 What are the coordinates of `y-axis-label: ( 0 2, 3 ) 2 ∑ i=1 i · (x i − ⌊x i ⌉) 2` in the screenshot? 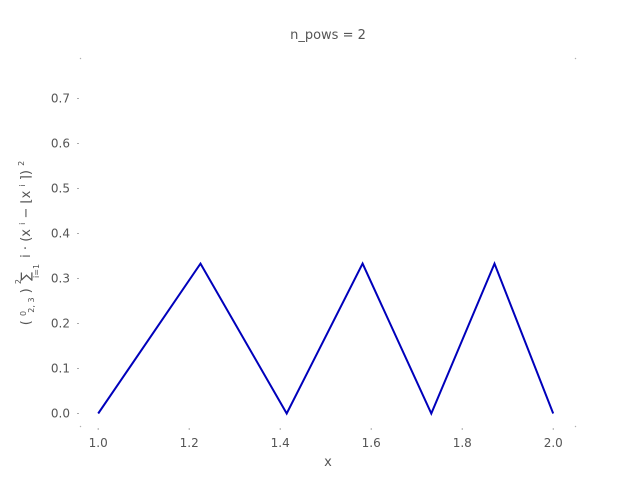 It's located at (26, 243).